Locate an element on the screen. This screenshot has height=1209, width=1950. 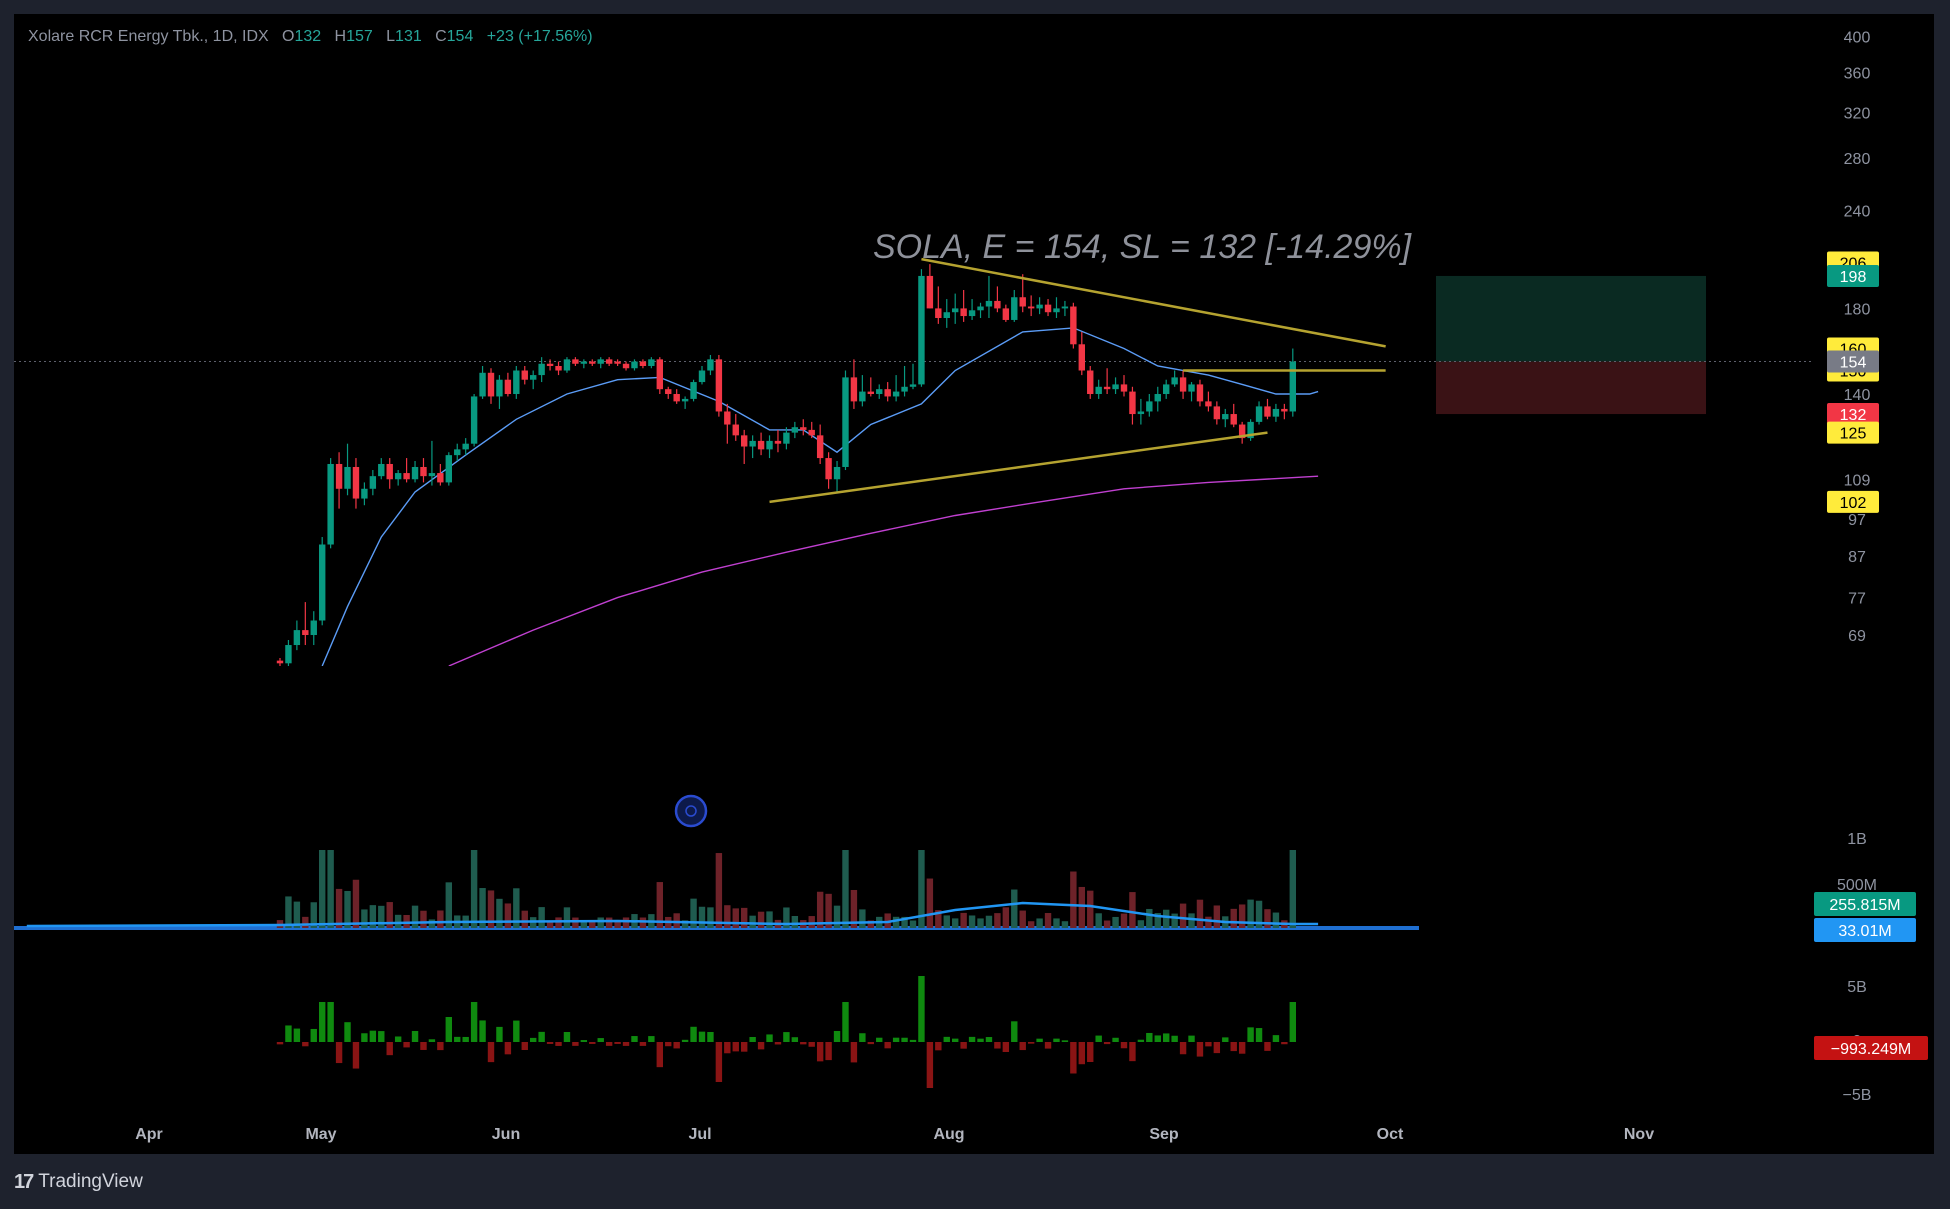
brand-name: TradingView is located at coordinates (90, 1181).